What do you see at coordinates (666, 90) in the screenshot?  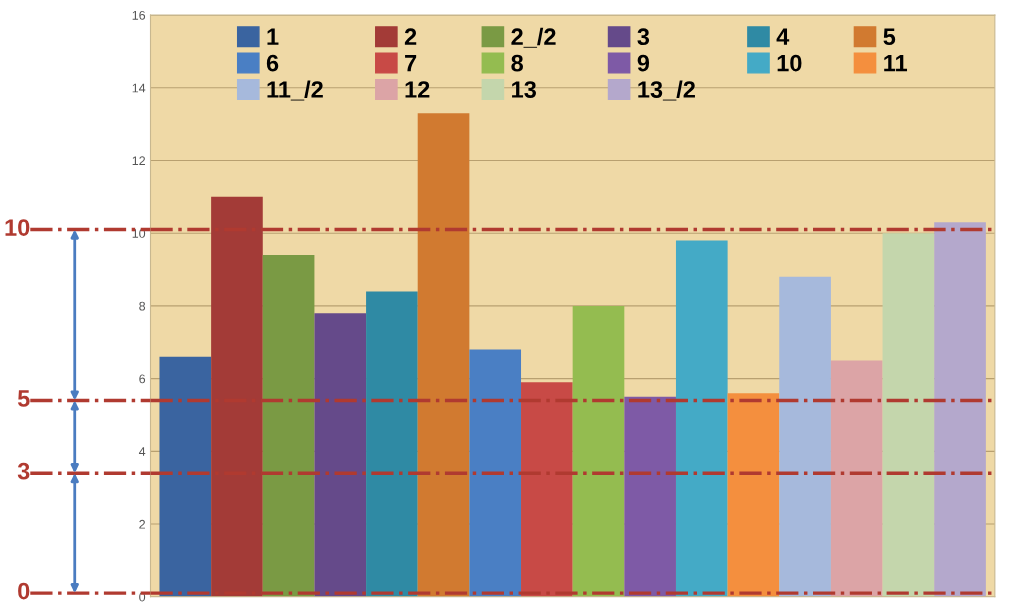 I see `legend-label: 13_/2` at bounding box center [666, 90].